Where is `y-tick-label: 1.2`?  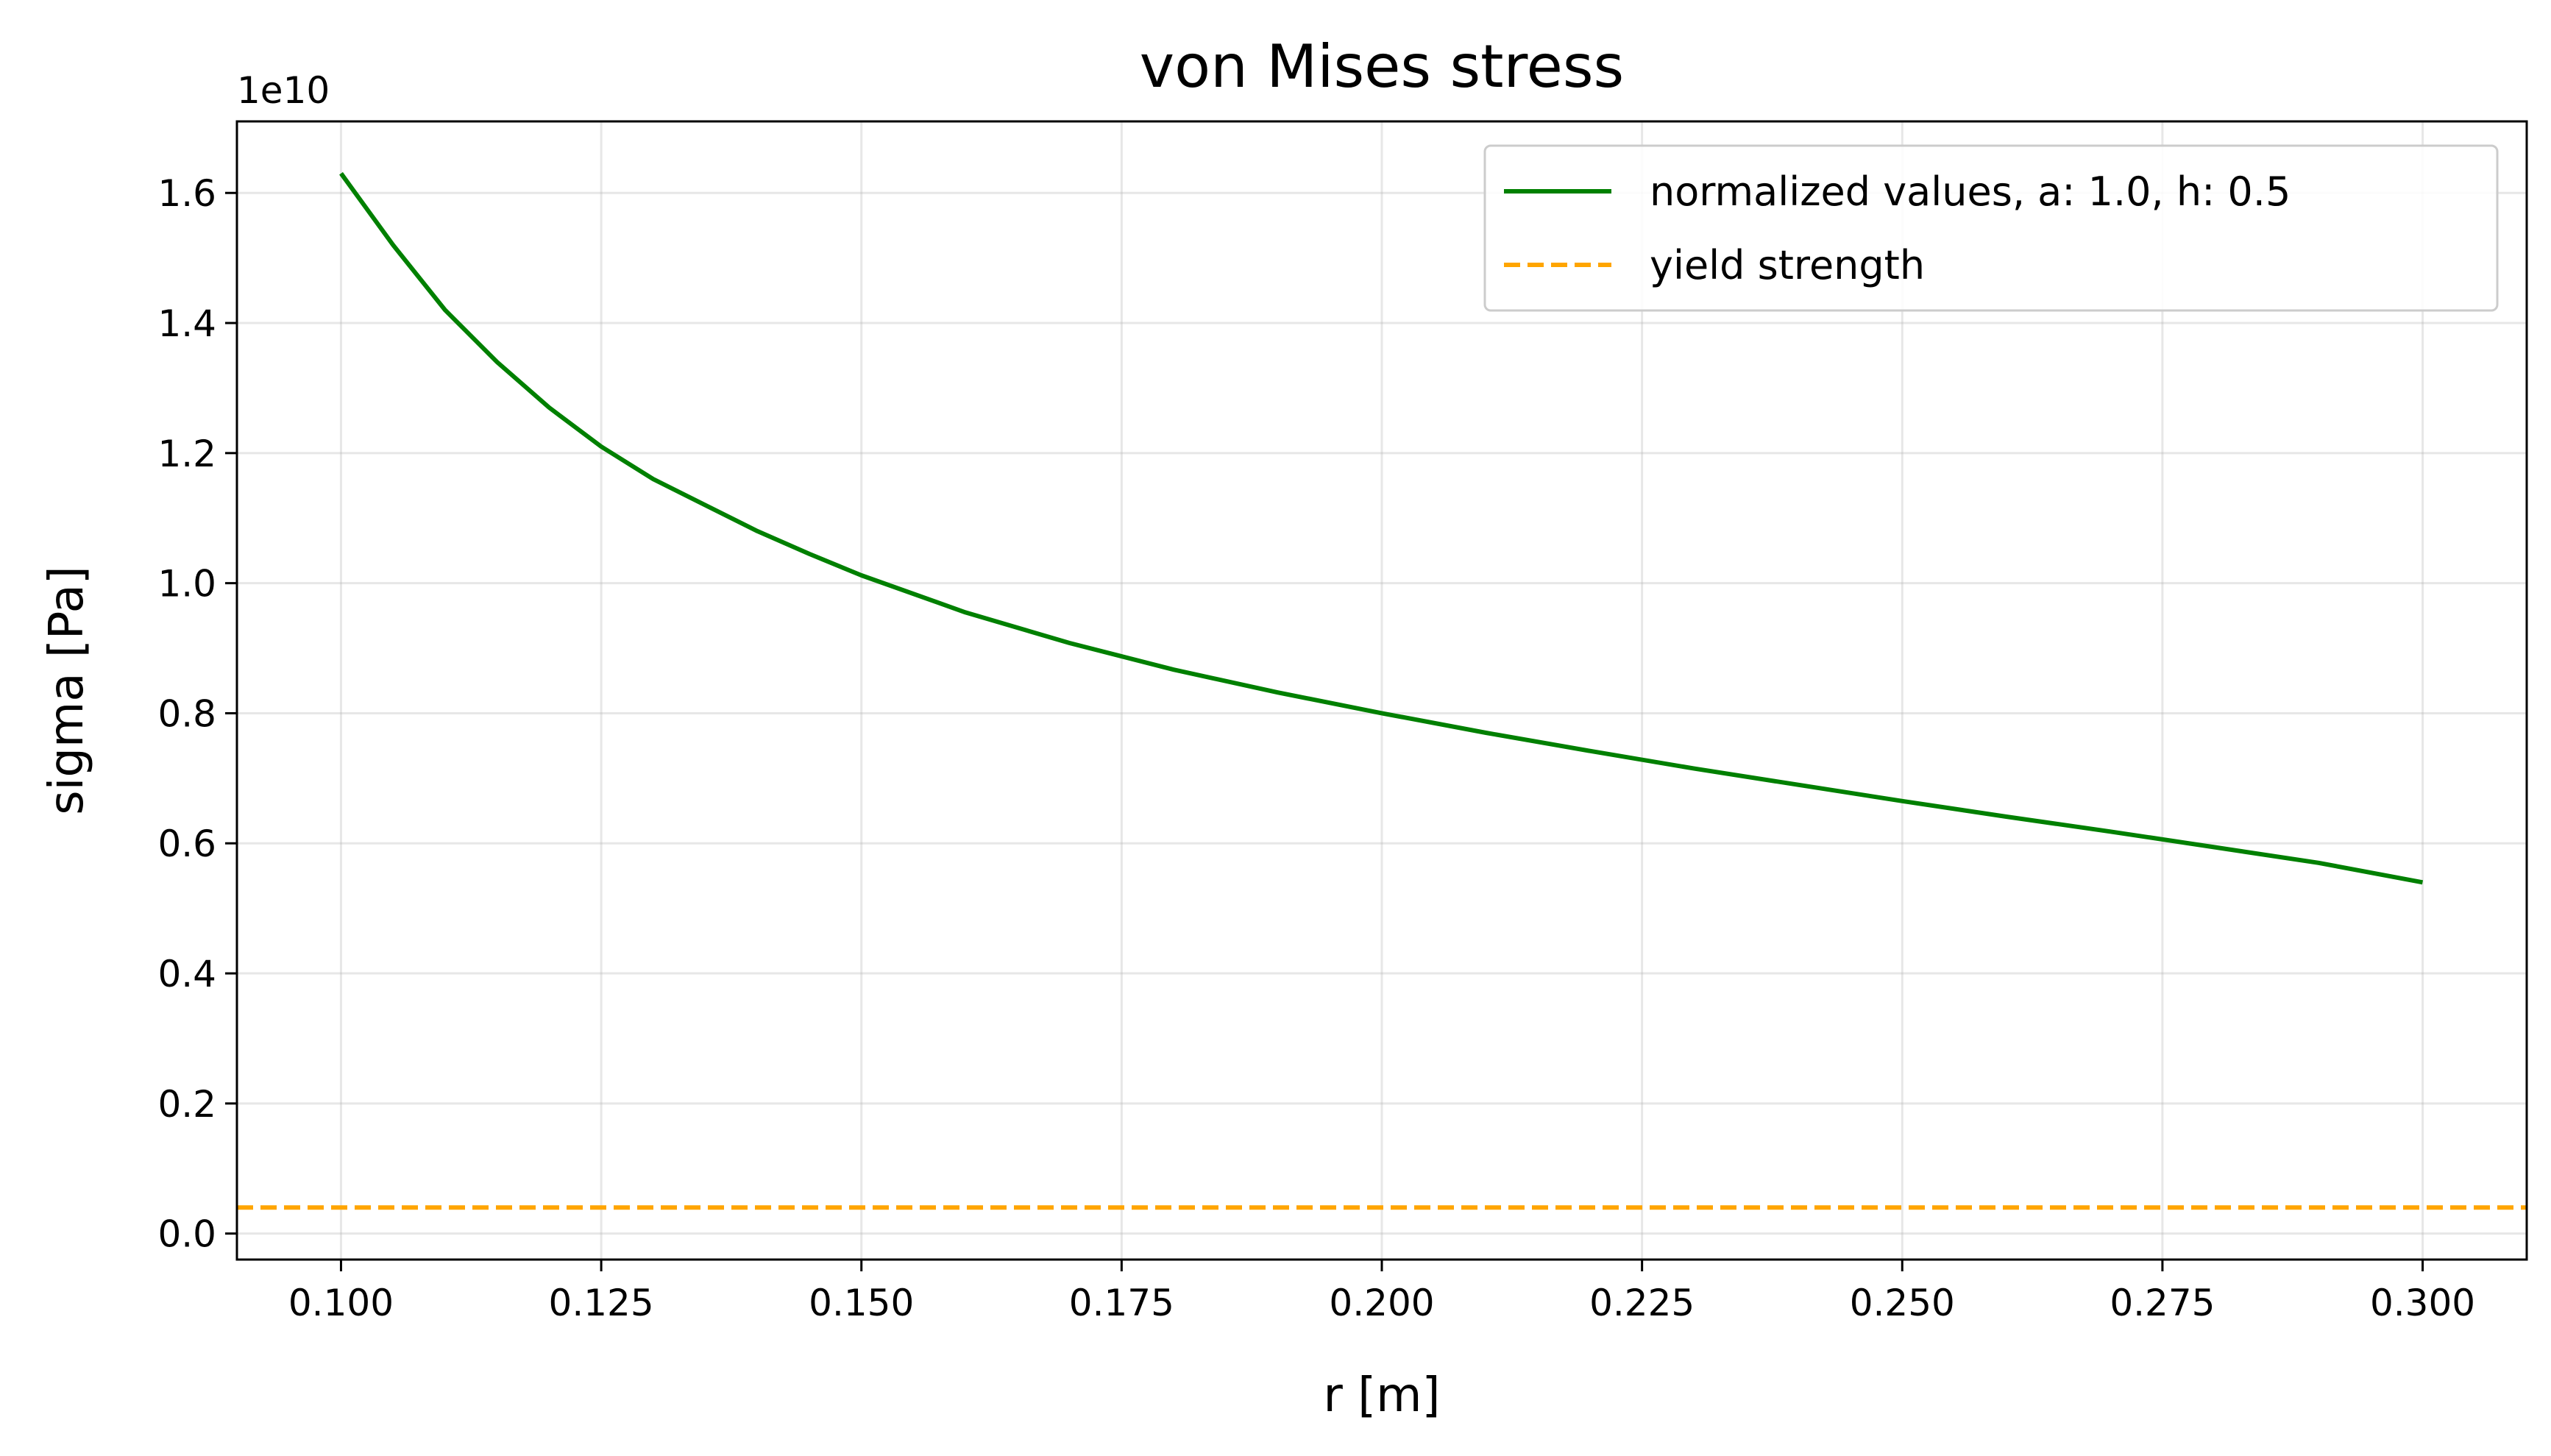 y-tick-label: 1.2 is located at coordinates (186, 454).